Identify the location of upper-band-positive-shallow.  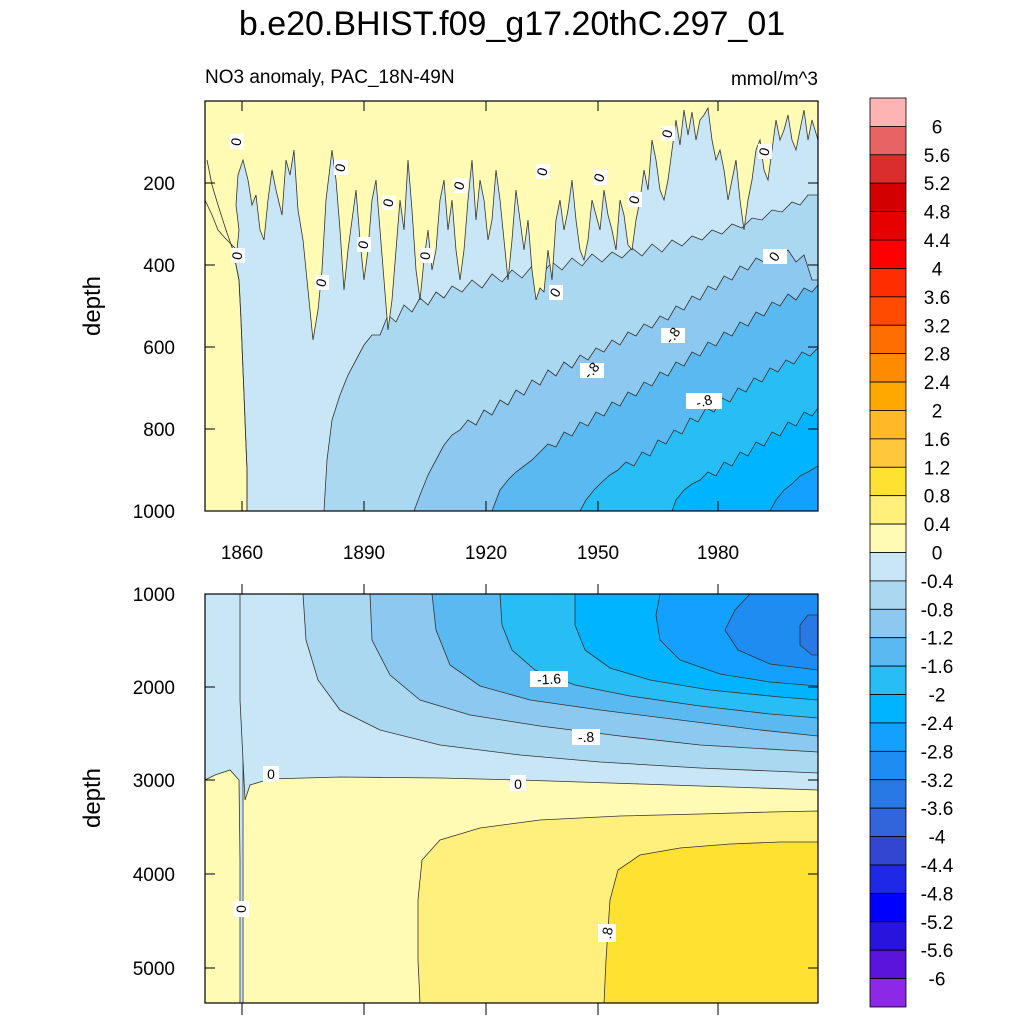
(511, 221).